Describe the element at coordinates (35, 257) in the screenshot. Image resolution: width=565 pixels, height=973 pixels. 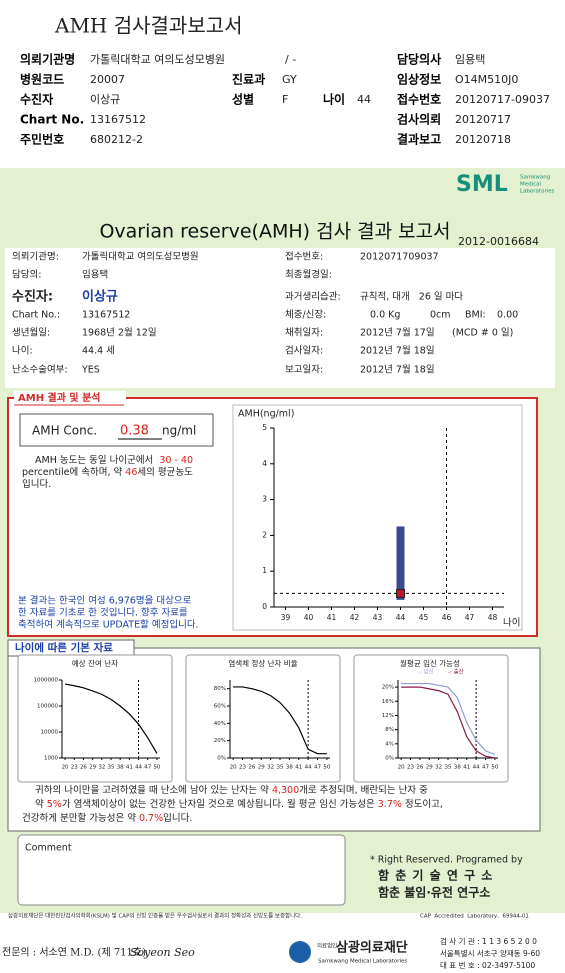
I see `referrer-label: 의뢰기관명:` at that location.